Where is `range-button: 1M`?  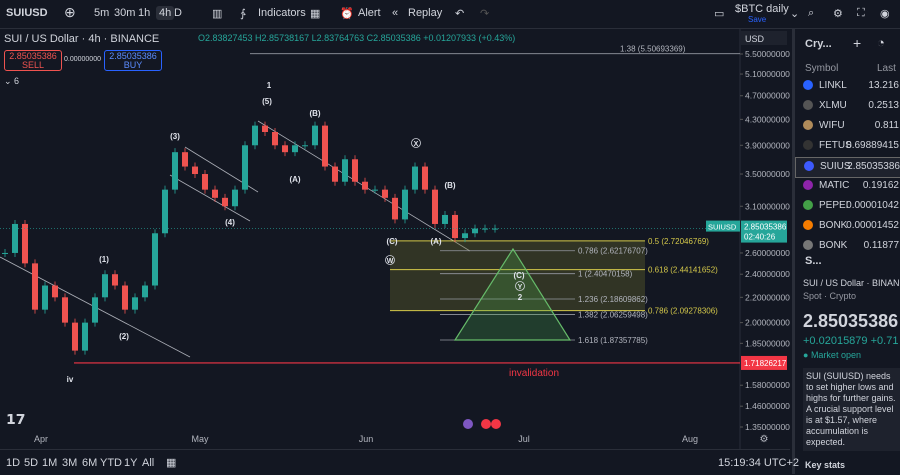 range-button: 1M is located at coordinates (50, 463).